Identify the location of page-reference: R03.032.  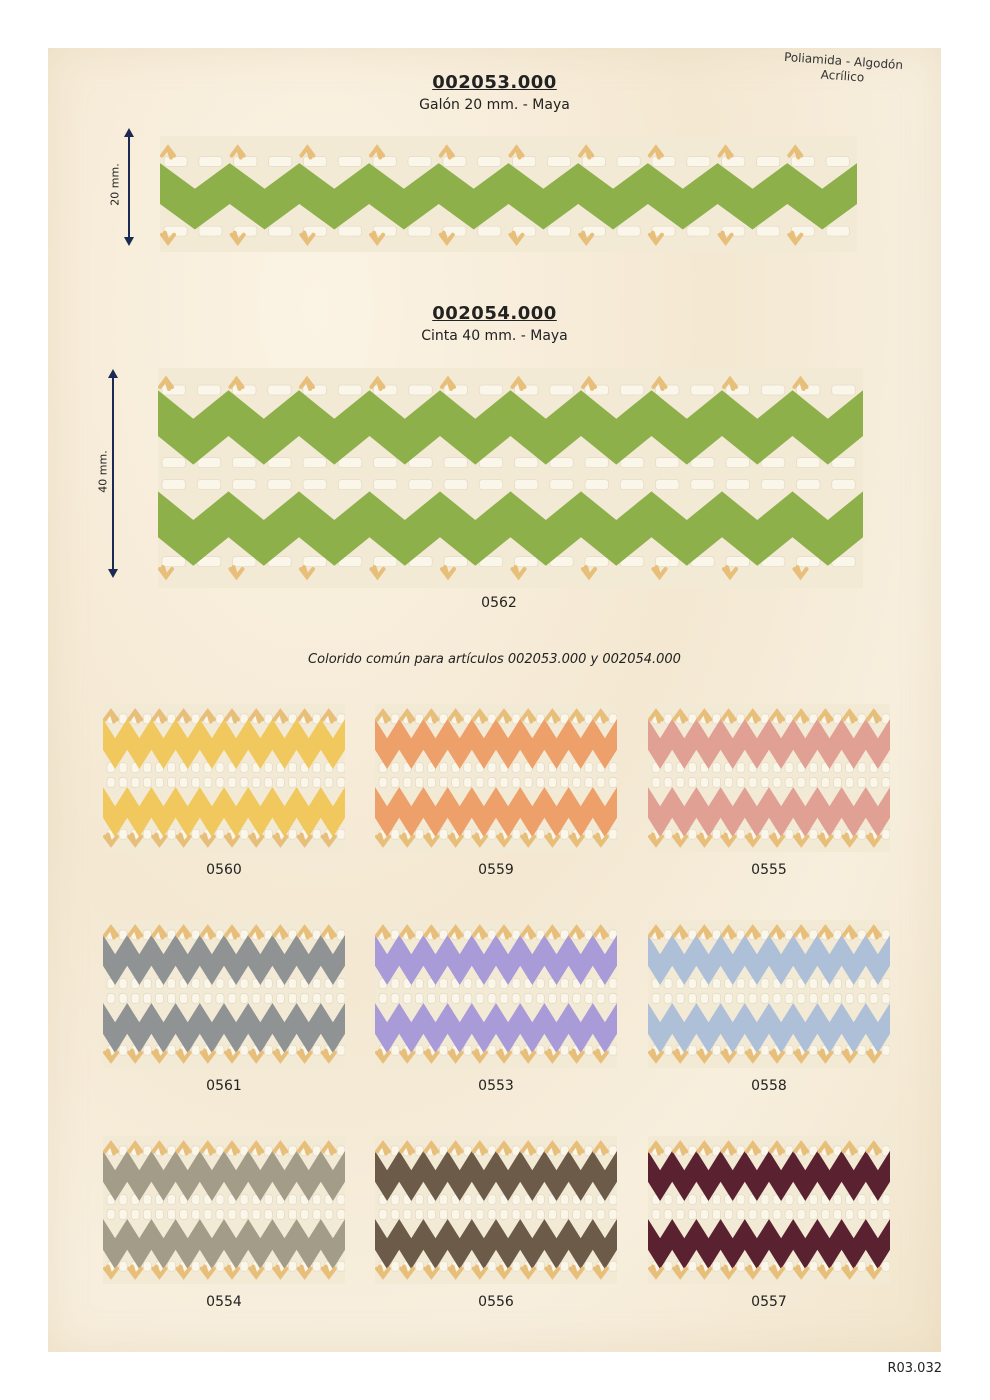
(914, 1368).